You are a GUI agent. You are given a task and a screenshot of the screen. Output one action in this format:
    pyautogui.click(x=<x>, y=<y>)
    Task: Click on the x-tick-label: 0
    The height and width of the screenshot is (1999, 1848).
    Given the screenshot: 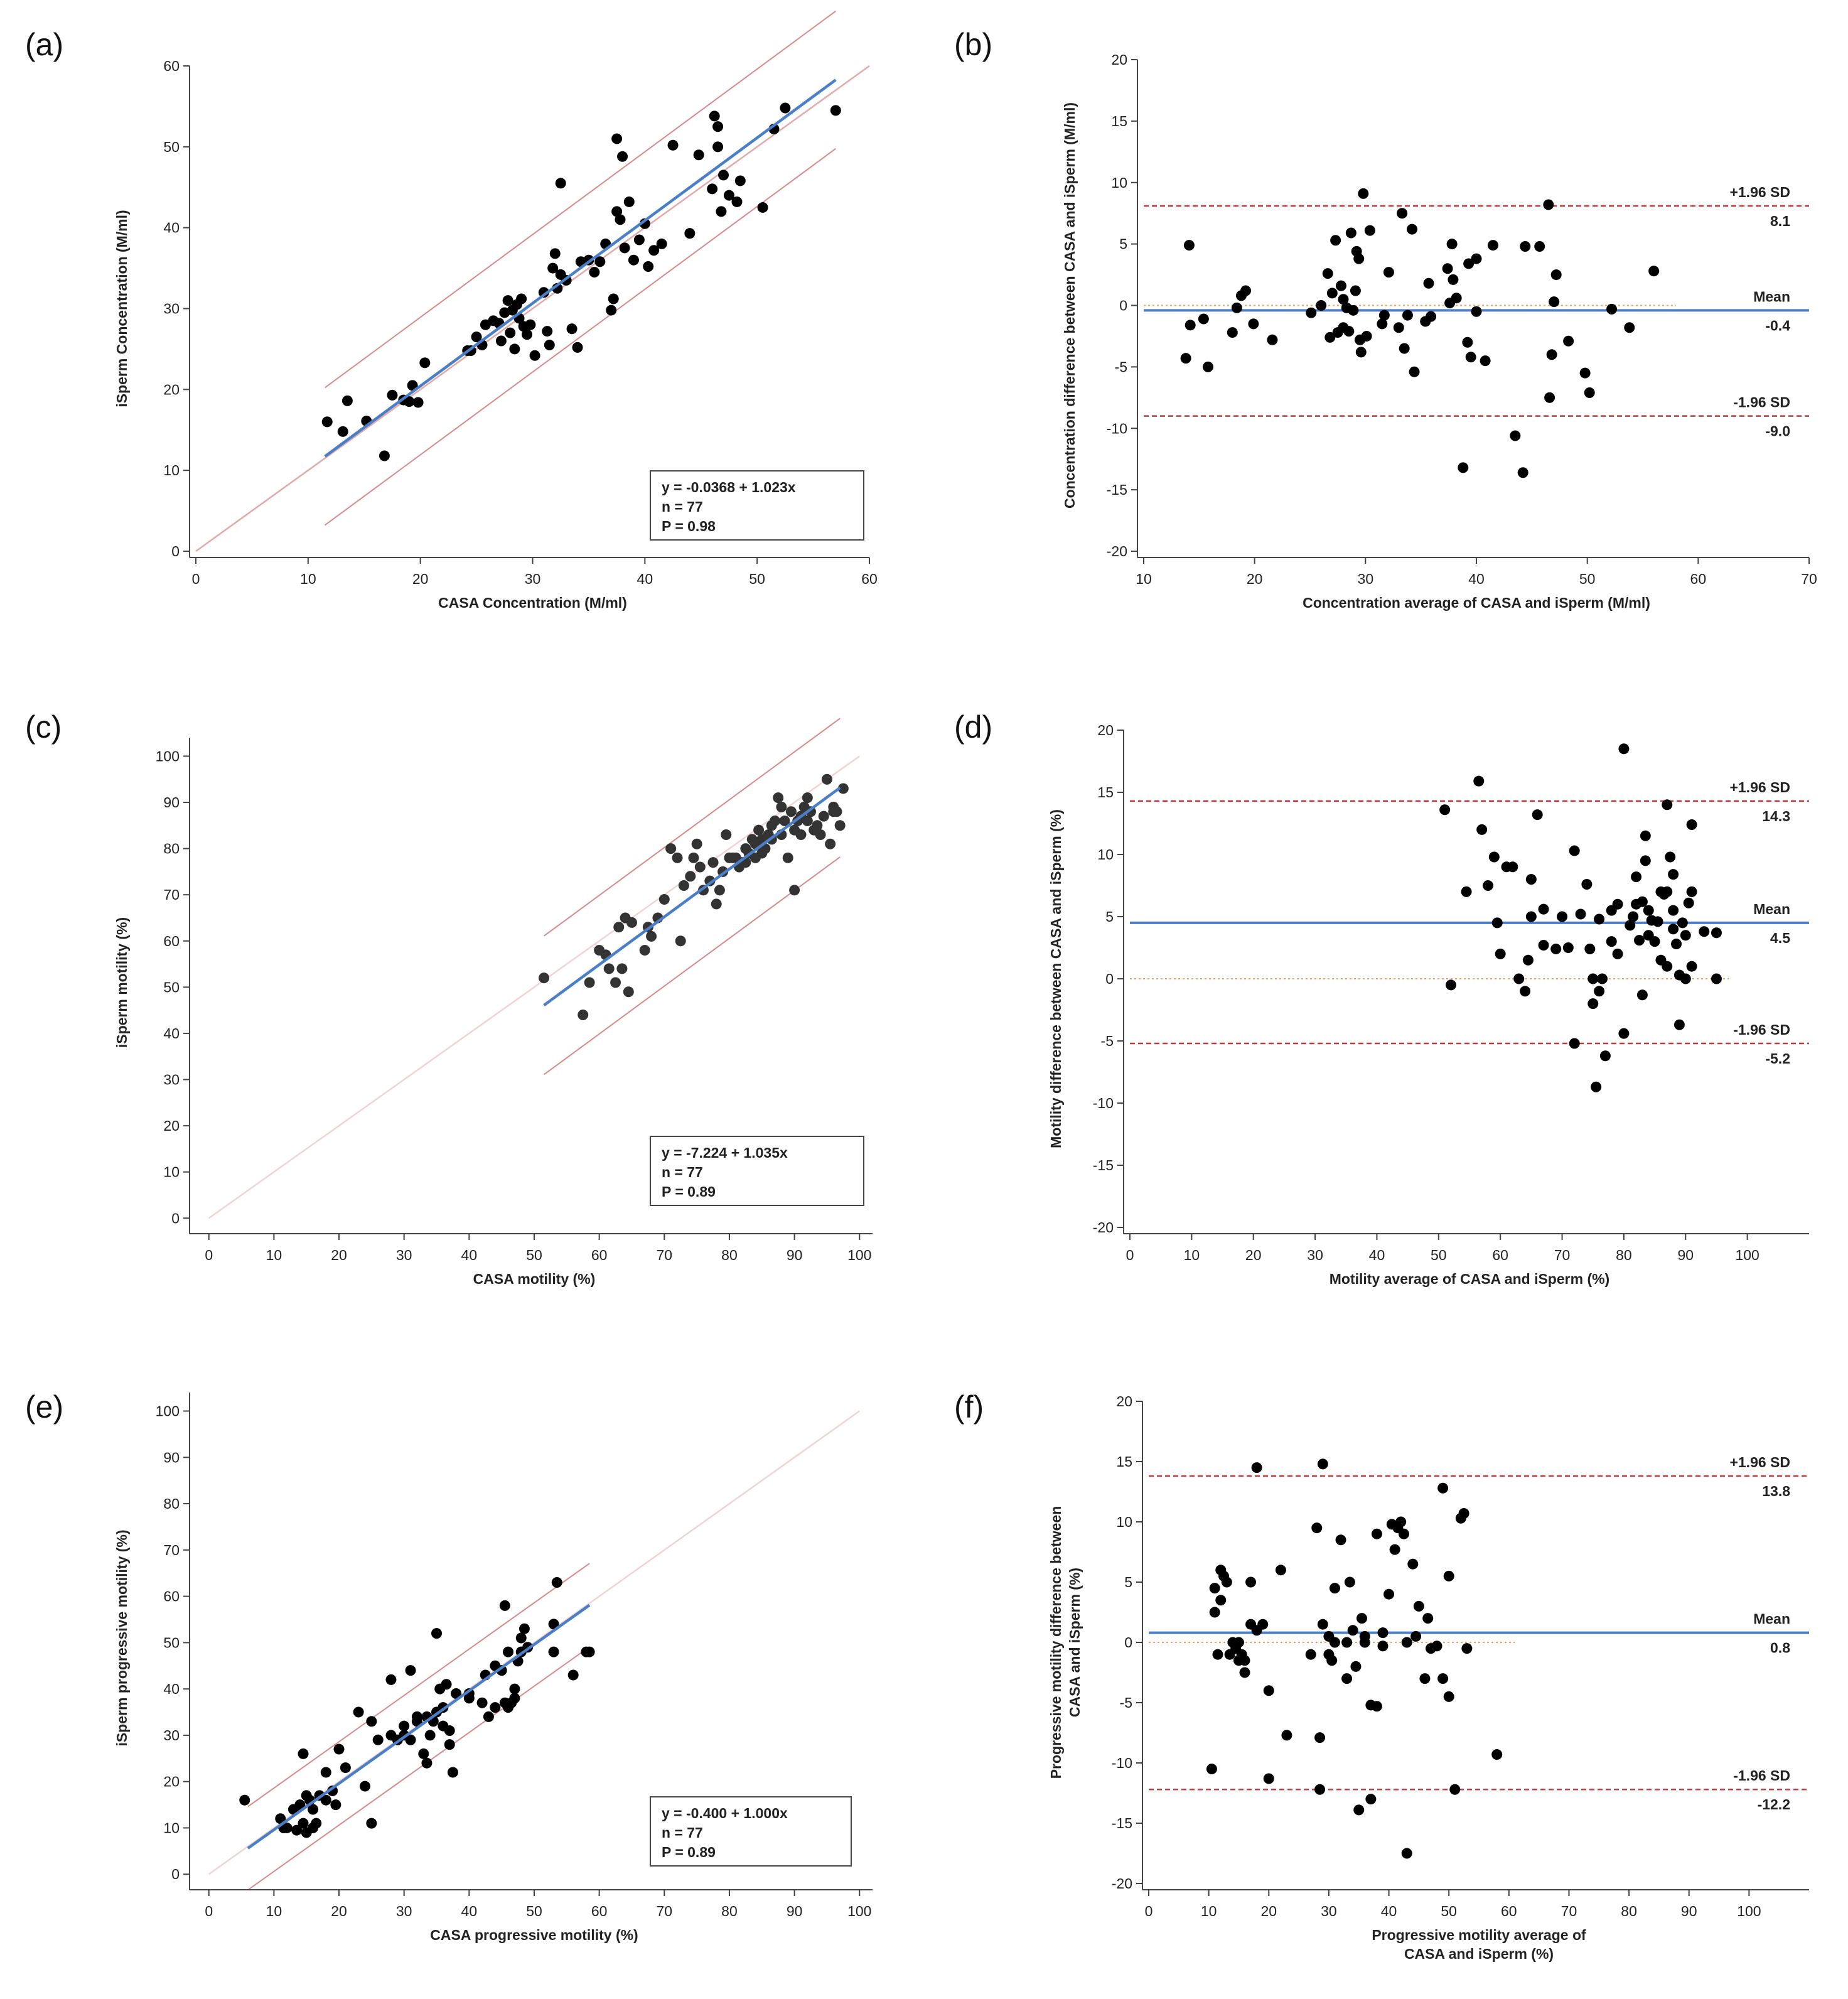 What is the action you would take?
    pyautogui.click(x=209, y=1255)
    